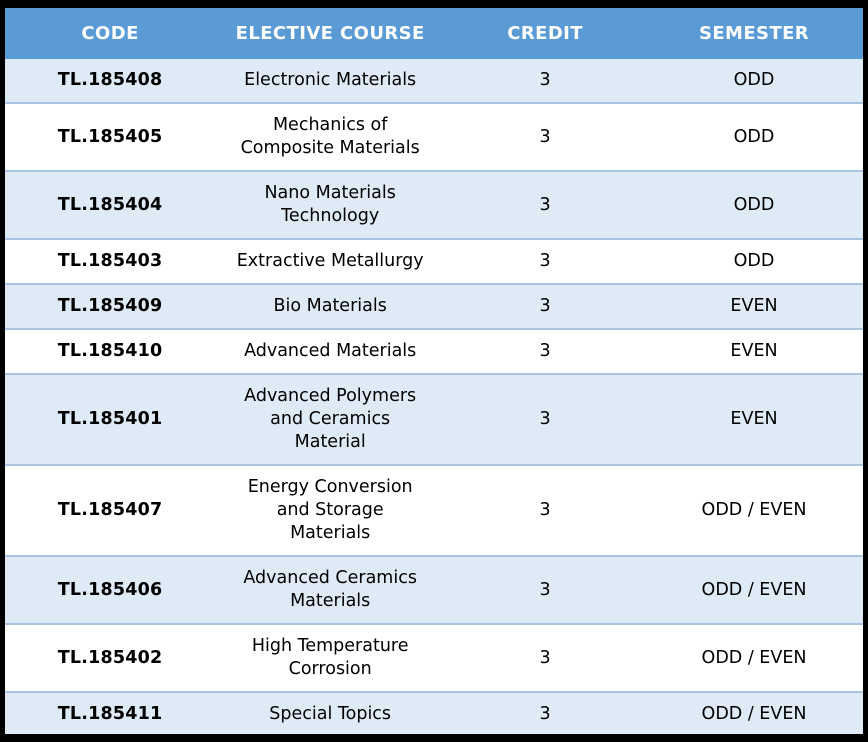 The image size is (868, 742). I want to click on cell-code: TL.185402, so click(110, 657).